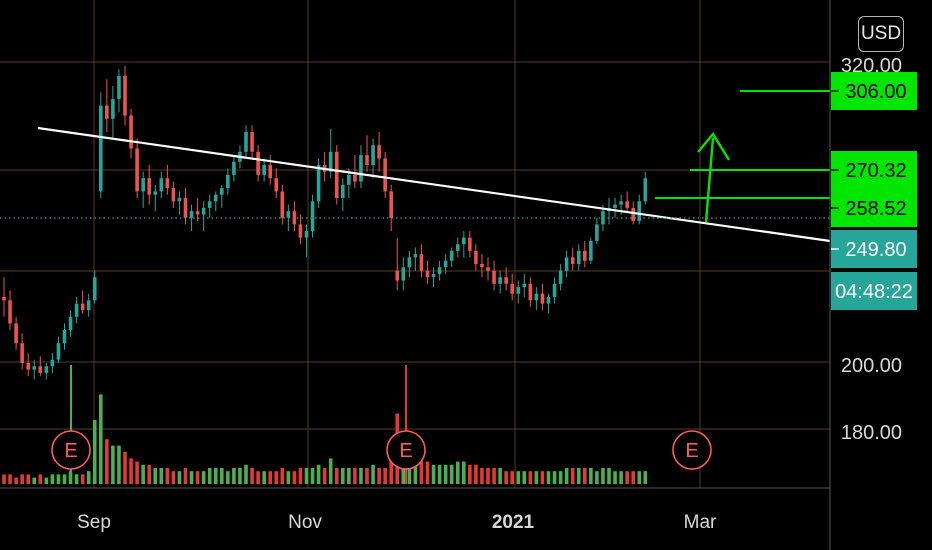  What do you see at coordinates (881, 34) in the screenshot?
I see `currency-button: USD` at bounding box center [881, 34].